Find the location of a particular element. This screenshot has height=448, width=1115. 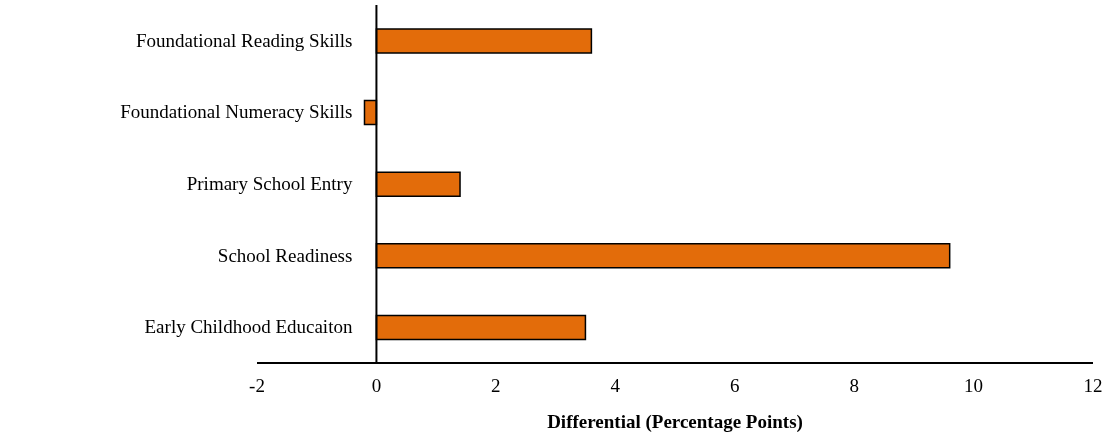

y-tick-label: School Readiness is located at coordinates (285, 255).